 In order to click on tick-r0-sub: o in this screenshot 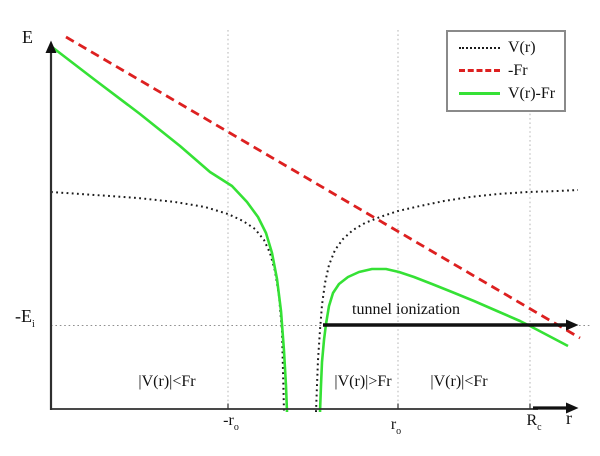, I will do `click(399, 431)`.